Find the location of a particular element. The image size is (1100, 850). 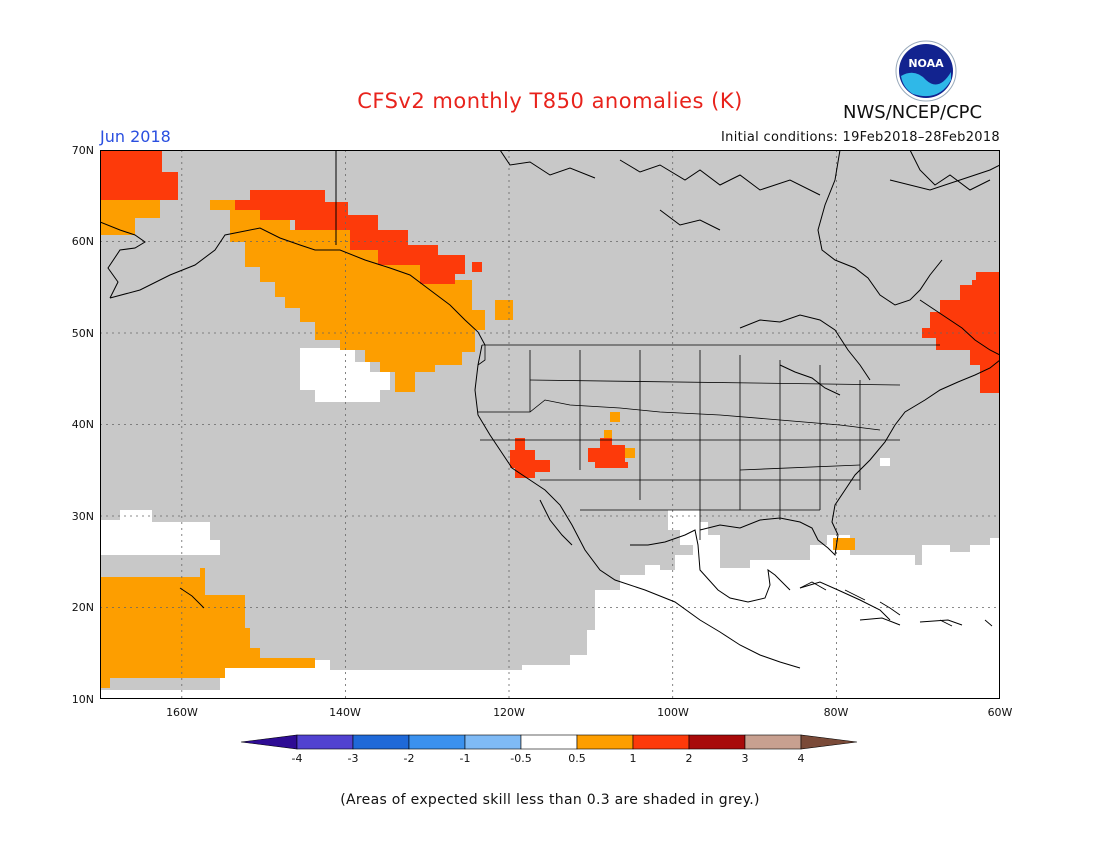

lon-label-120w: 120W is located at coordinates (509, 712).